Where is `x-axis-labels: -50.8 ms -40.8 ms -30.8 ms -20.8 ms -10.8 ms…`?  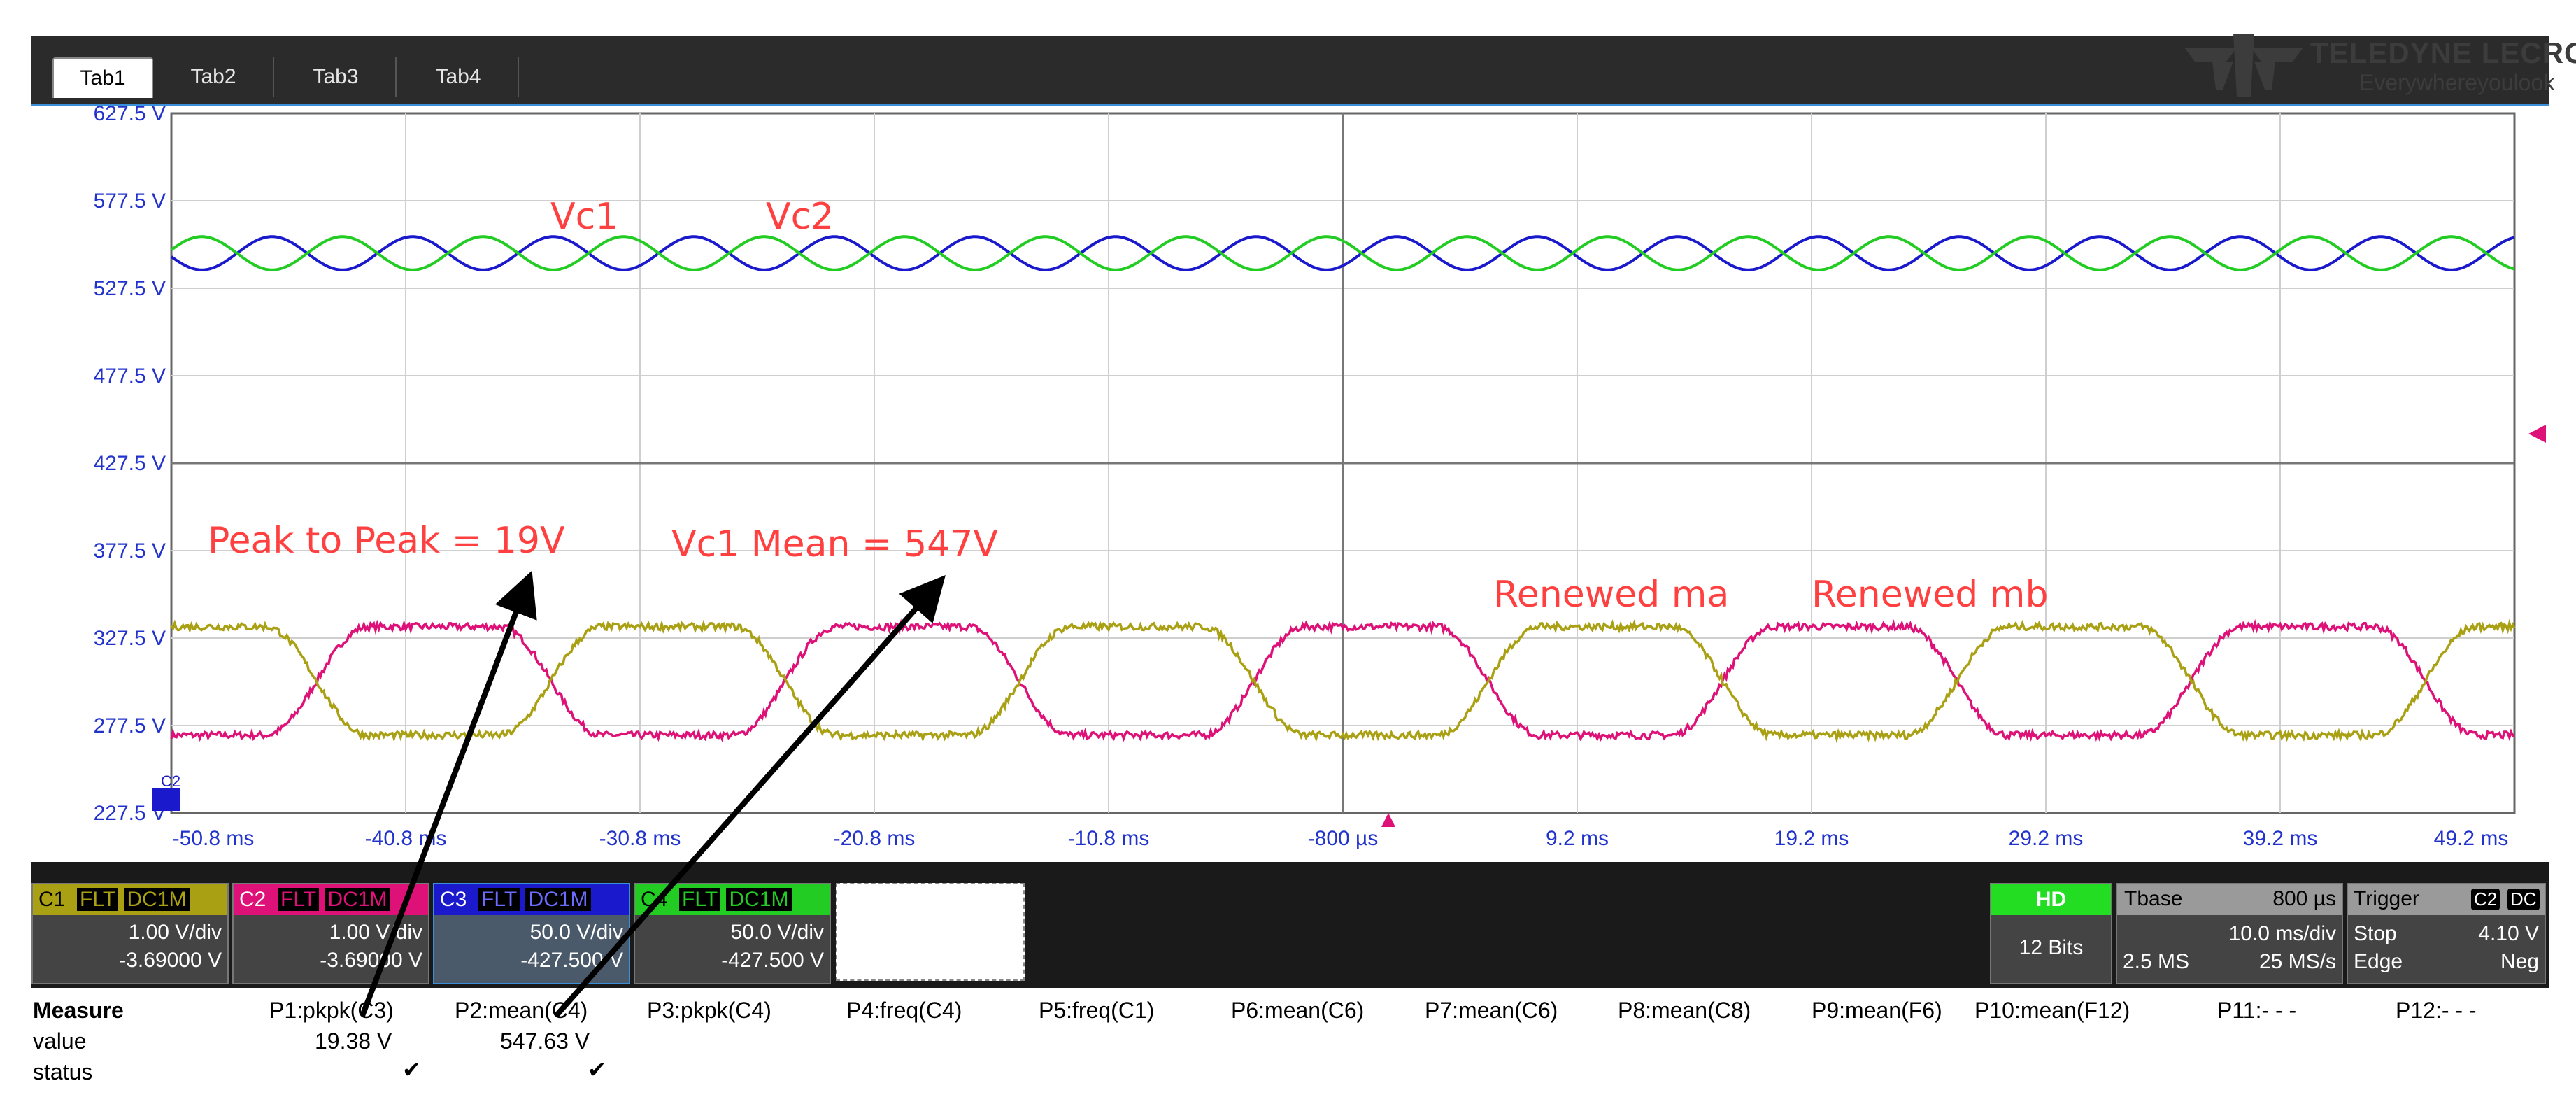
x-axis-labels: -50.8 ms -40.8 ms -30.8 ms -20.8 ms -10.8 ms… is located at coordinates (1341, 838).